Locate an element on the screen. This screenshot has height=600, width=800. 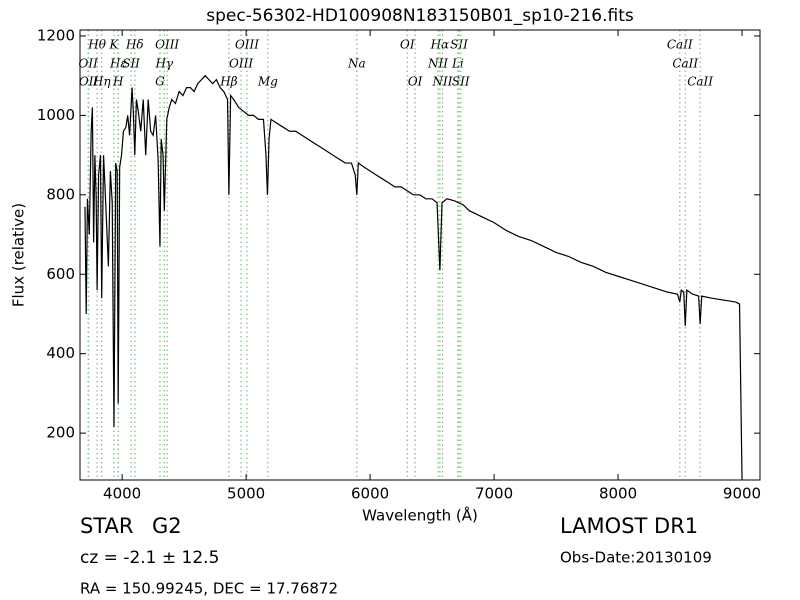
spectral-line-label: Hα is located at coordinates (440, 45).